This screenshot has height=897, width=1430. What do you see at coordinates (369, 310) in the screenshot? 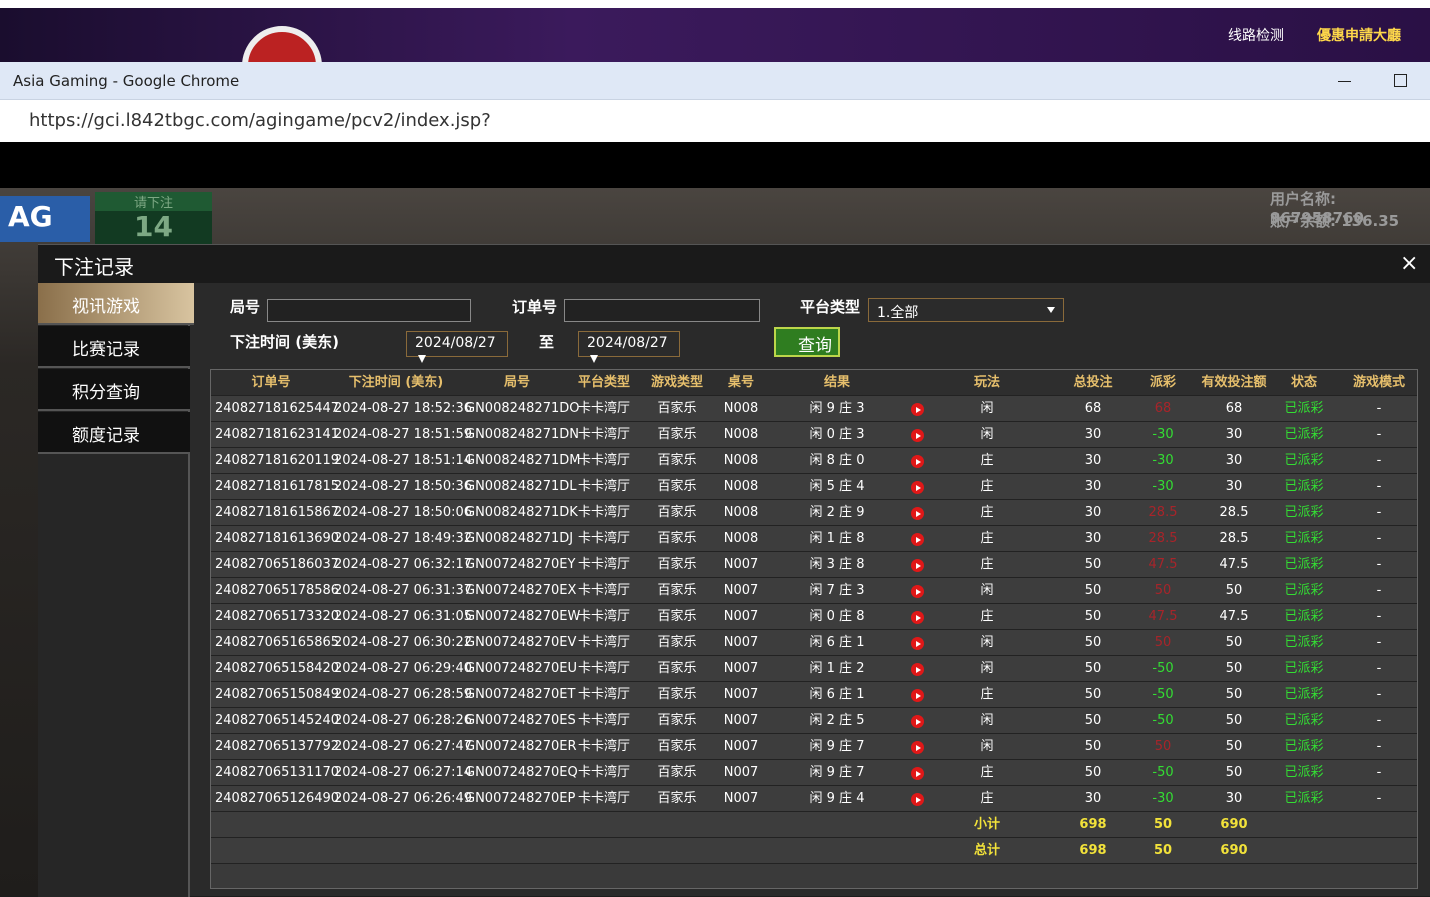
I see `round-input` at bounding box center [369, 310].